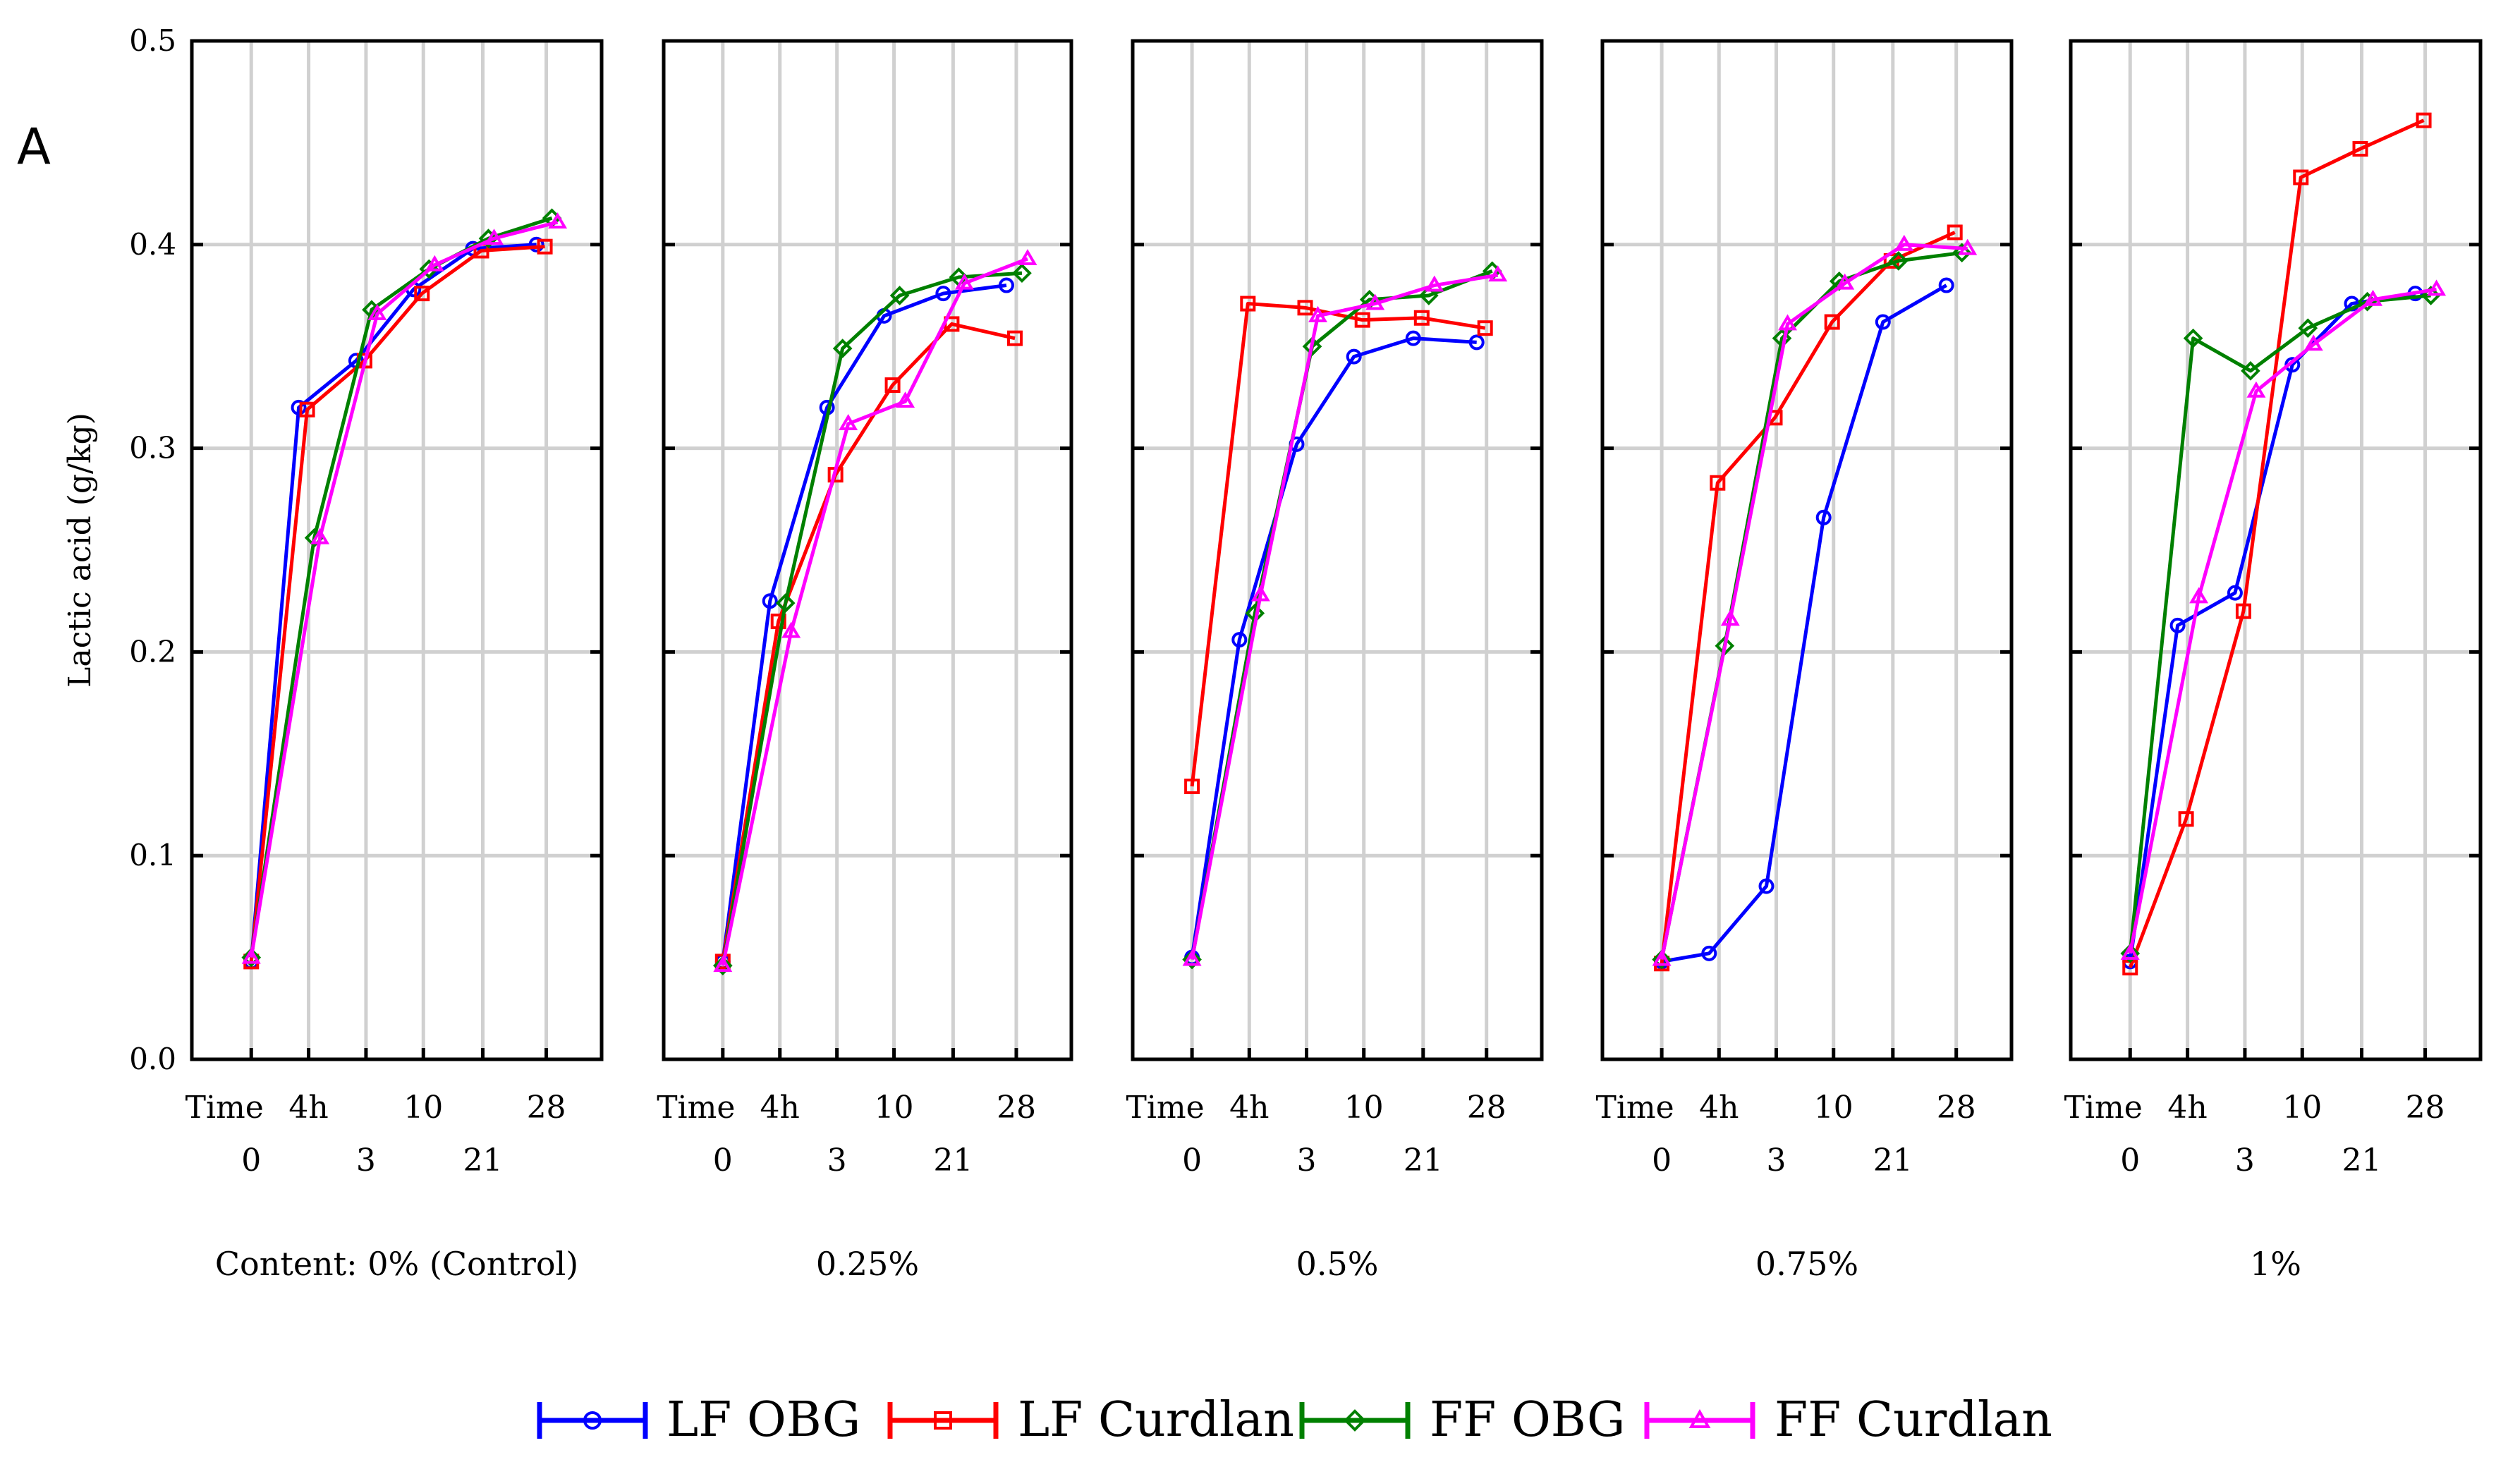 This screenshot has height=1474, width=2520. I want to click on y-tick-label: 0.1, so click(152, 855).